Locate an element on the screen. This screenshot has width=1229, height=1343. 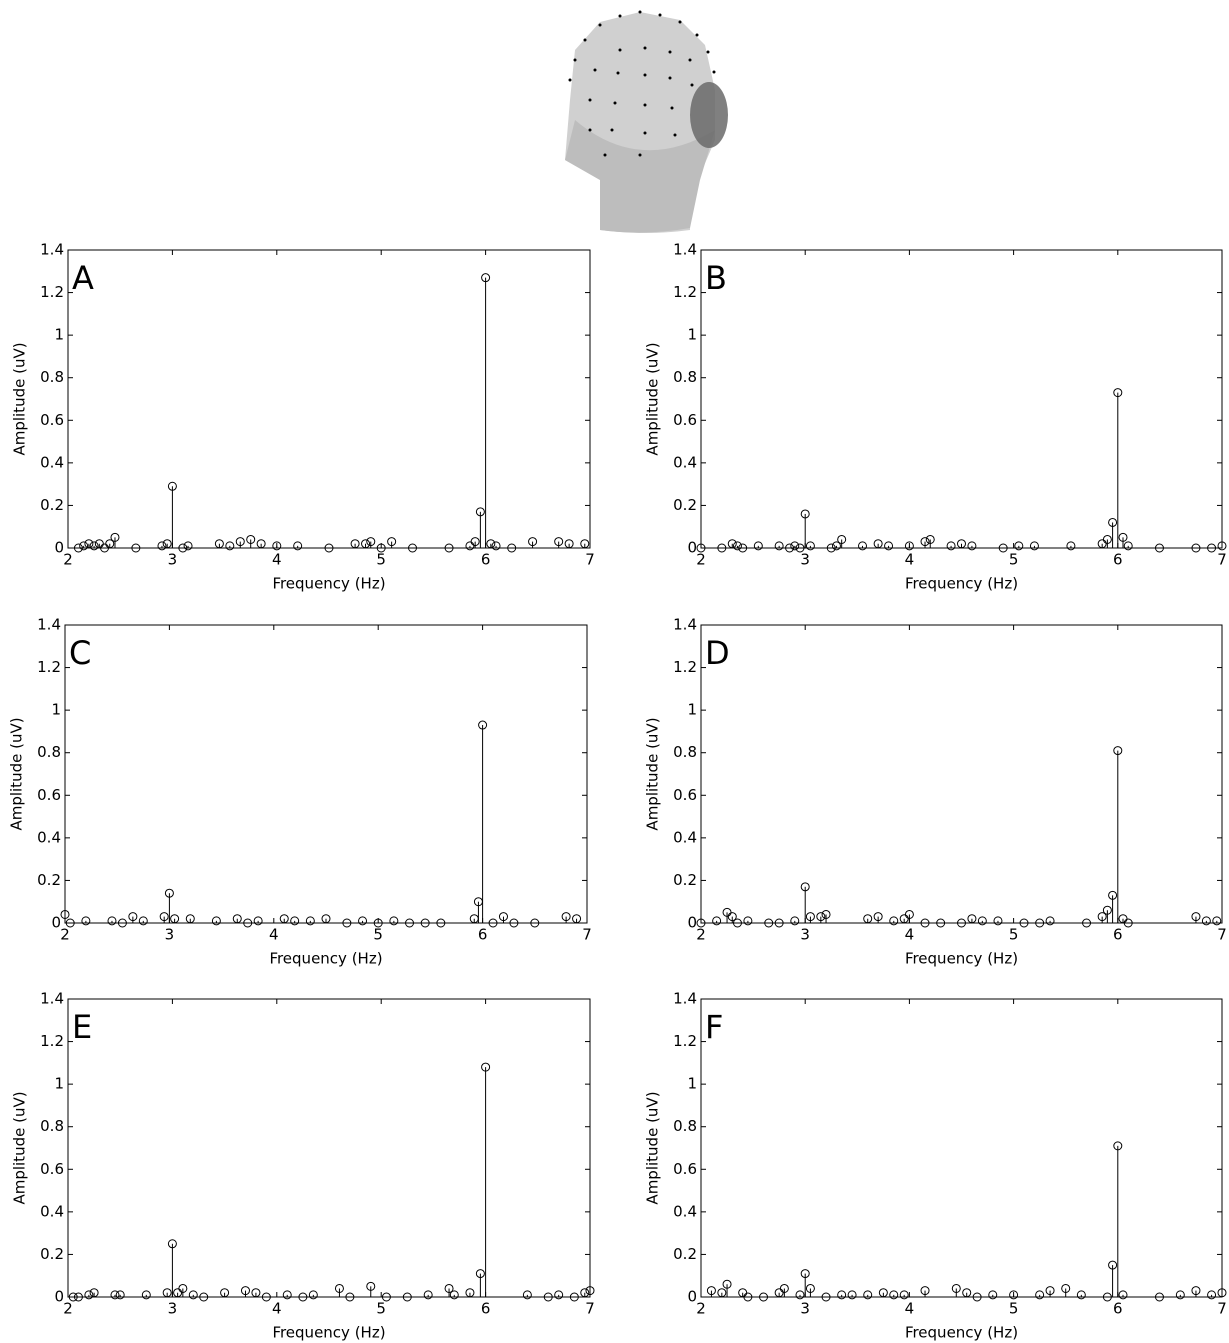
head-illustration is located at coordinates (646, 121).